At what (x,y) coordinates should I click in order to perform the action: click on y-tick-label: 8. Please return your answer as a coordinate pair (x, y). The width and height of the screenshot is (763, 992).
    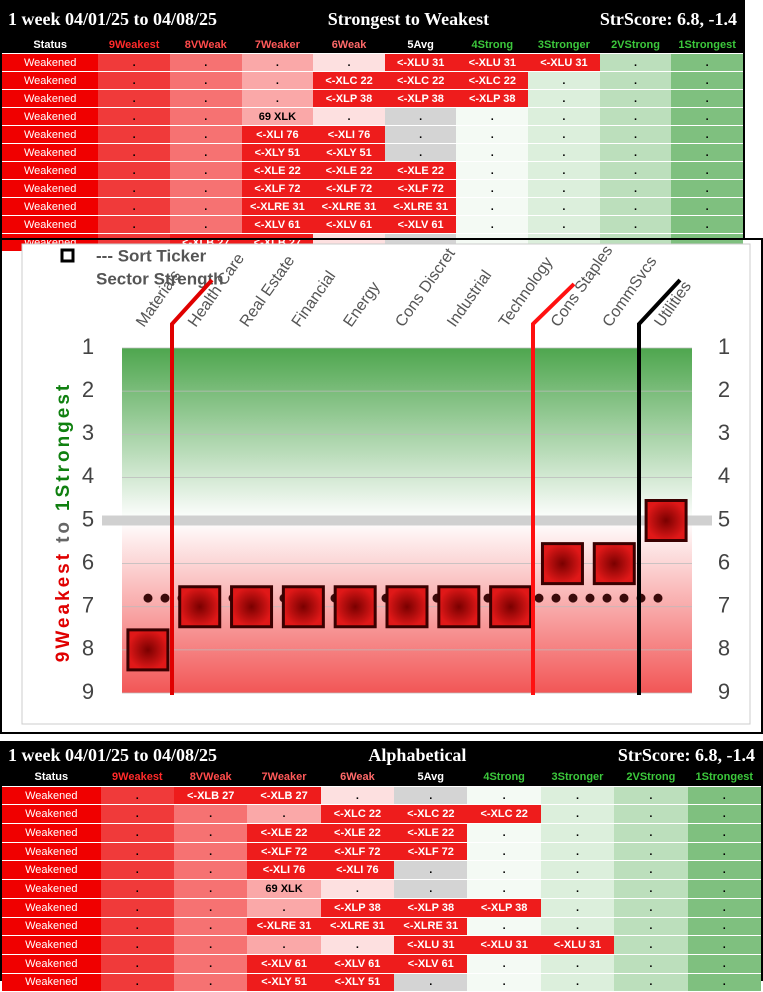
    Looking at the image, I should click on (88, 648).